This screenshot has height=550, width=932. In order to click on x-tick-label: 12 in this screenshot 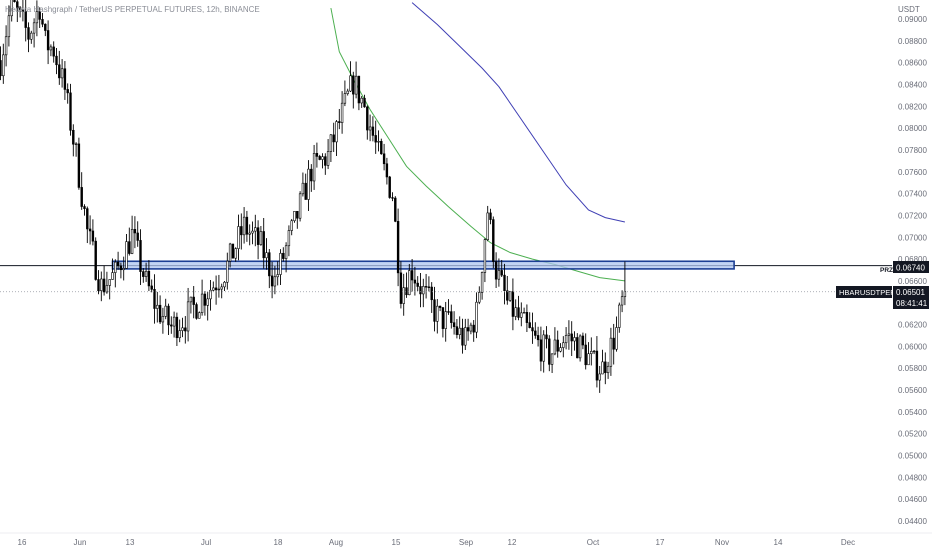, I will do `click(512, 542)`.